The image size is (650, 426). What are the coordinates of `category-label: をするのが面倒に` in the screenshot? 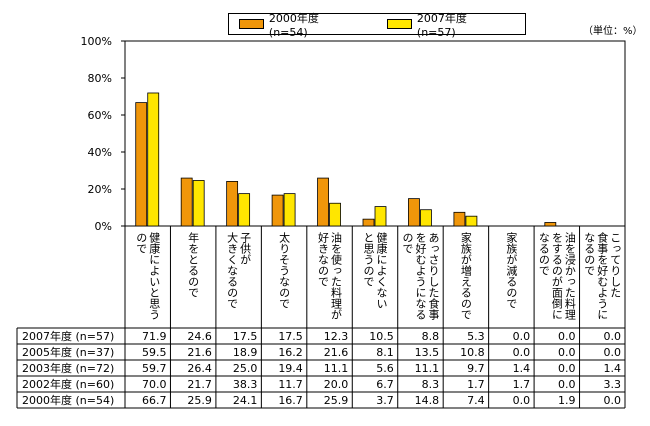 It's located at (556, 276).